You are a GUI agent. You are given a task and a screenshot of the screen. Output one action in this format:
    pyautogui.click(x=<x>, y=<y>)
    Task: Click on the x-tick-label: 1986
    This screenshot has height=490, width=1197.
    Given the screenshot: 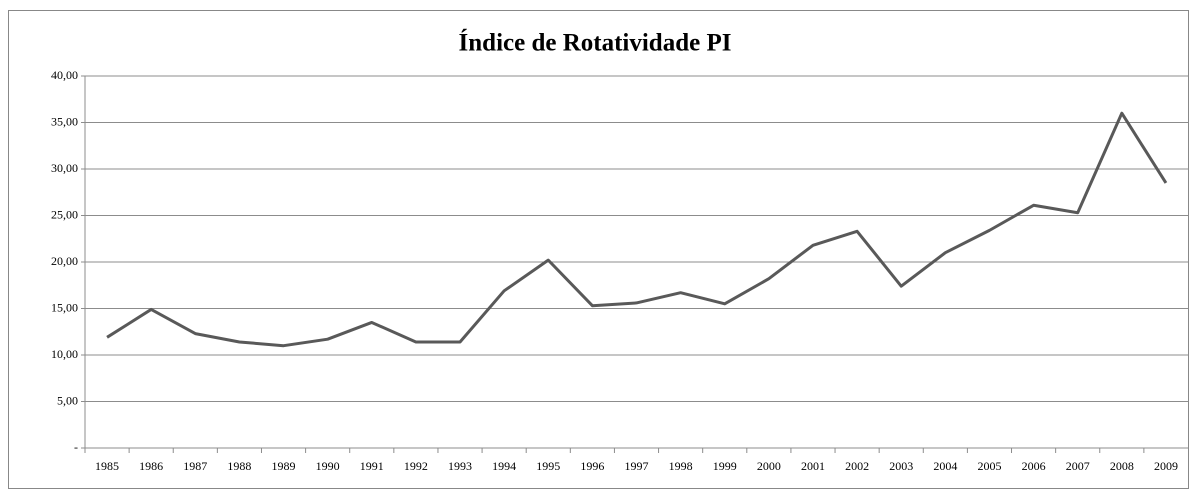 What is the action you would take?
    pyautogui.click(x=151, y=466)
    